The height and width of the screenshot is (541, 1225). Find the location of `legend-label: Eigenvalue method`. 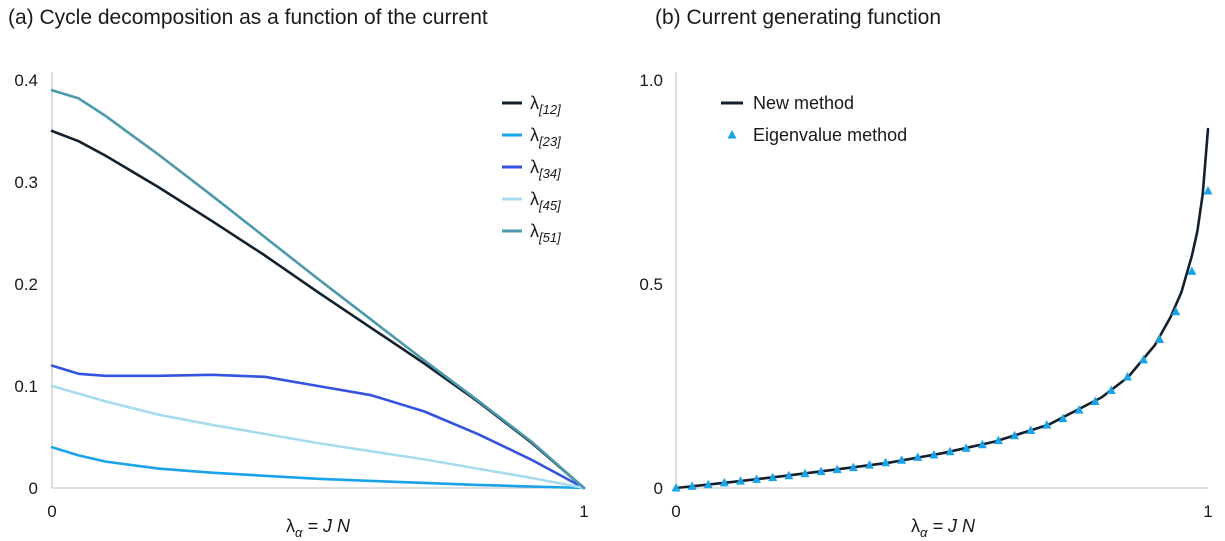

legend-label: Eigenvalue method is located at coordinates (830, 135).